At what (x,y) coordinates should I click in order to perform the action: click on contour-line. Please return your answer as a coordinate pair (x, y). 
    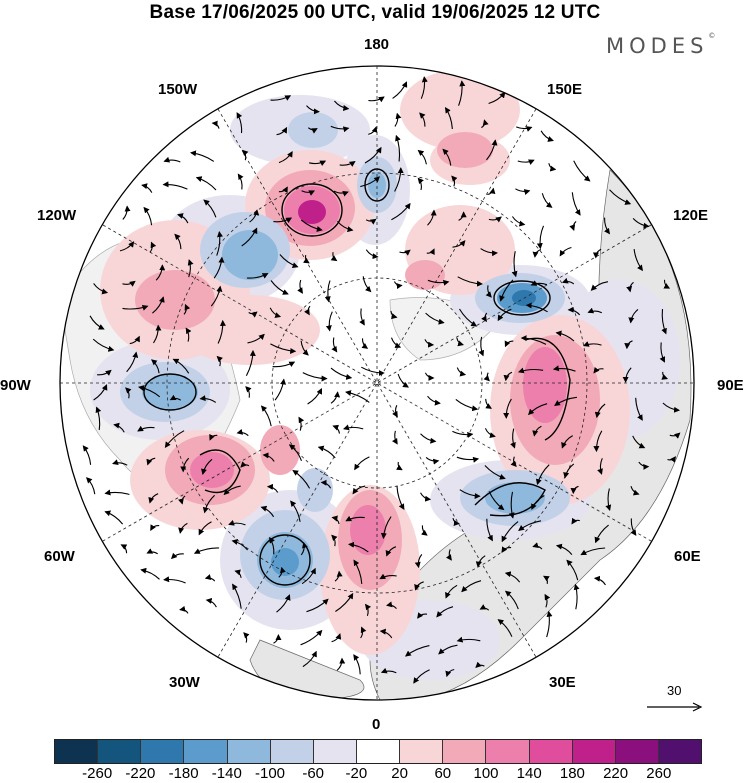
    Looking at the image, I should click on (547, 389).